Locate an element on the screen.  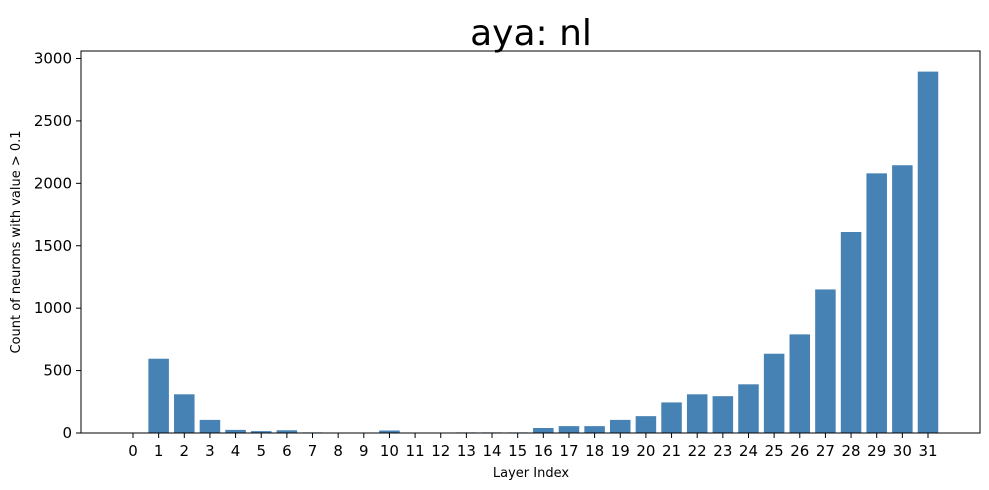
x-tick-label: 9 is located at coordinates (364, 451).